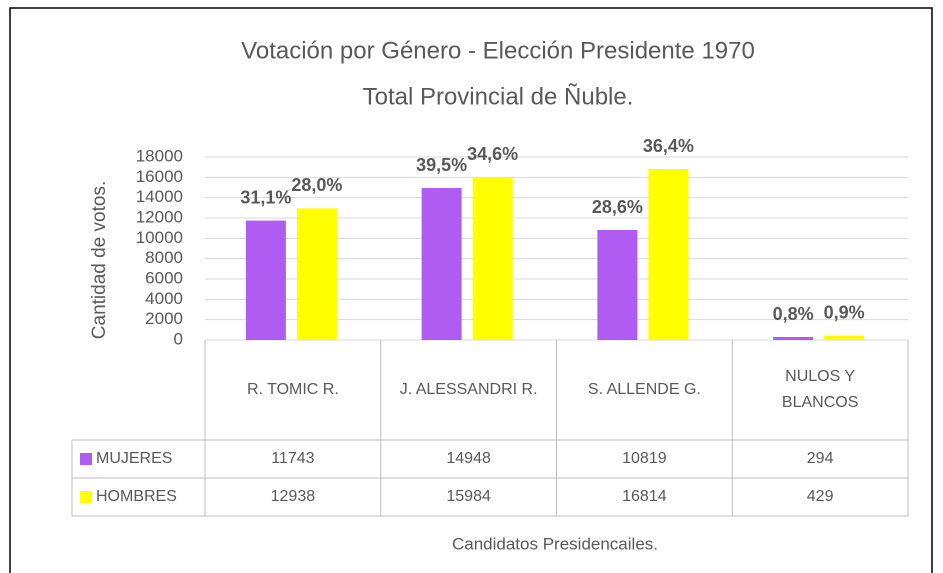 This screenshot has height=573, width=943. Describe the element at coordinates (468, 389) in the screenshot. I see `category-label: J. ALESSANDRI R.` at that location.